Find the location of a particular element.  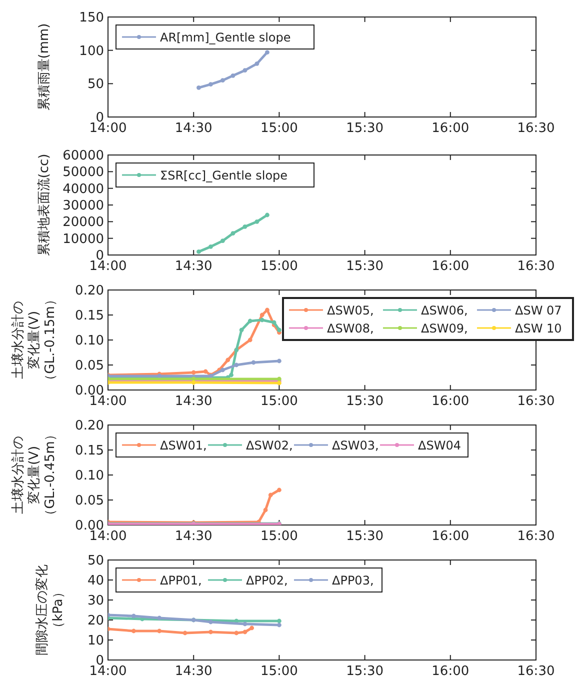

y-tick-label: 20 is located at coordinates (95, 621).